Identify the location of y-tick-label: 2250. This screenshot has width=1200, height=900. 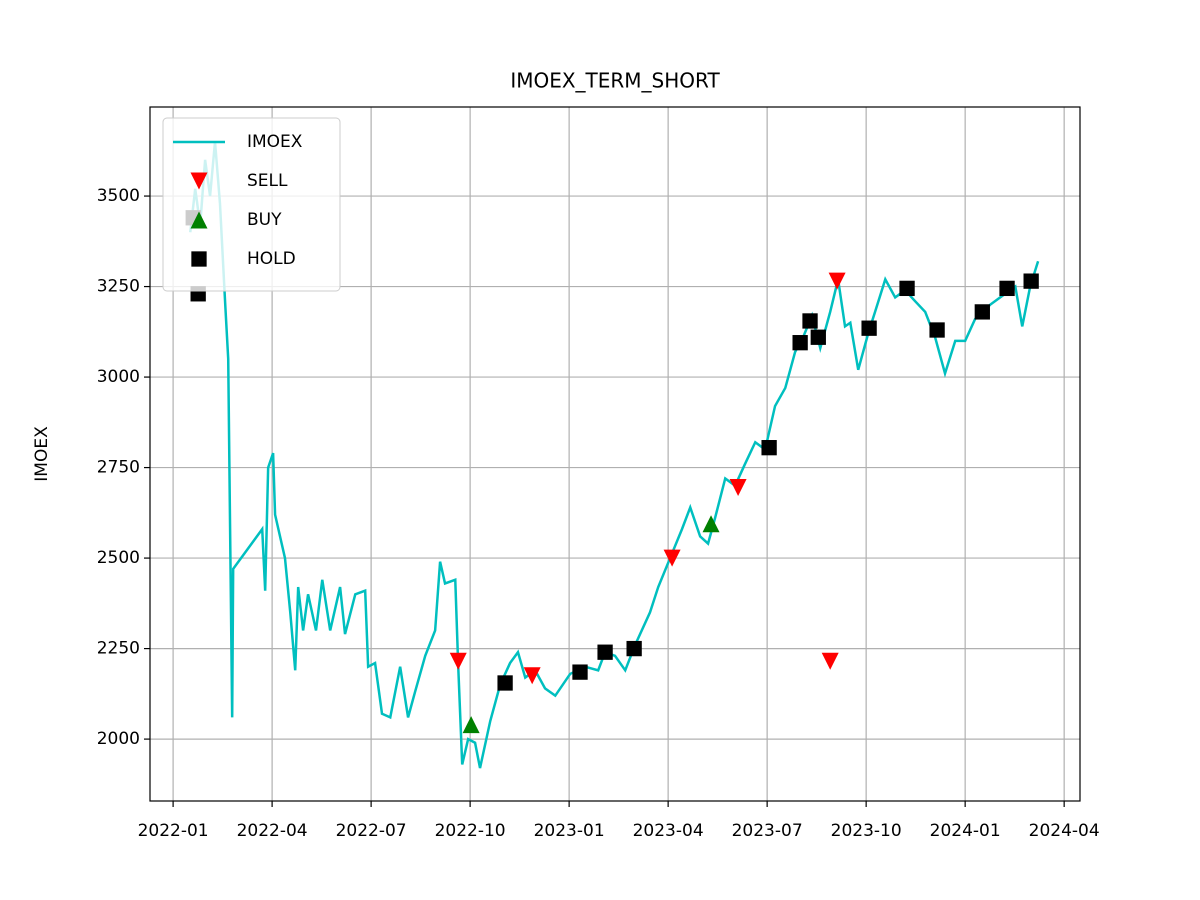
(118, 649).